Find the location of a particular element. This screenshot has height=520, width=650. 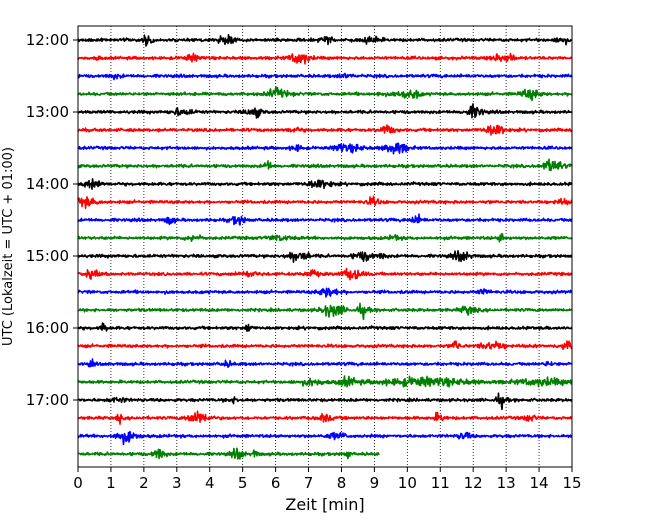

y-tick-label: 14:00 is located at coordinates (47, 184).